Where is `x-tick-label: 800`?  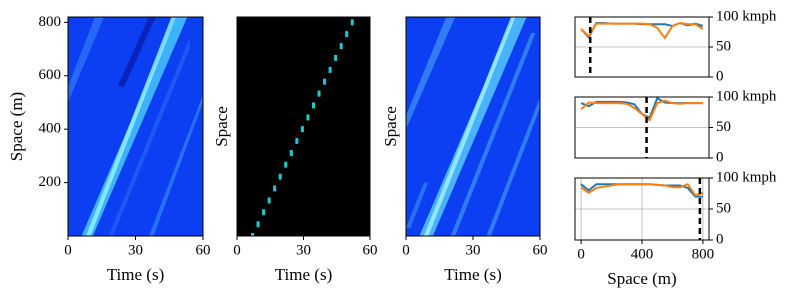
x-tick-label: 800 is located at coordinates (703, 254).